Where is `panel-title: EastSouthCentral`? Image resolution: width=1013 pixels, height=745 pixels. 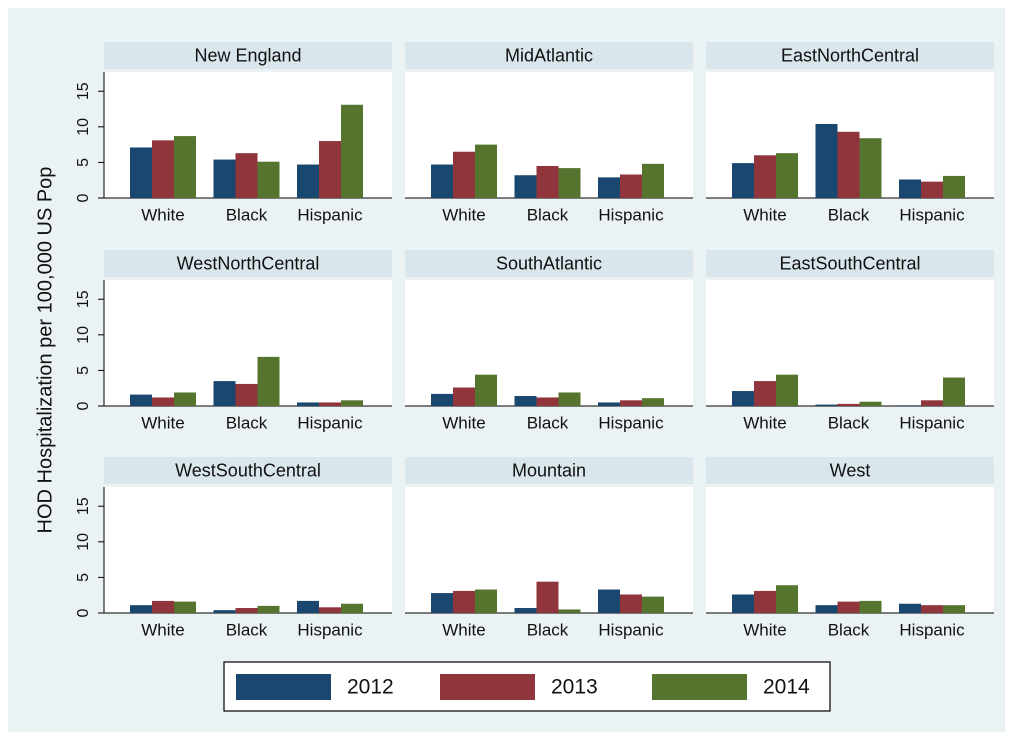
panel-title: EastSouthCentral is located at coordinates (849, 263).